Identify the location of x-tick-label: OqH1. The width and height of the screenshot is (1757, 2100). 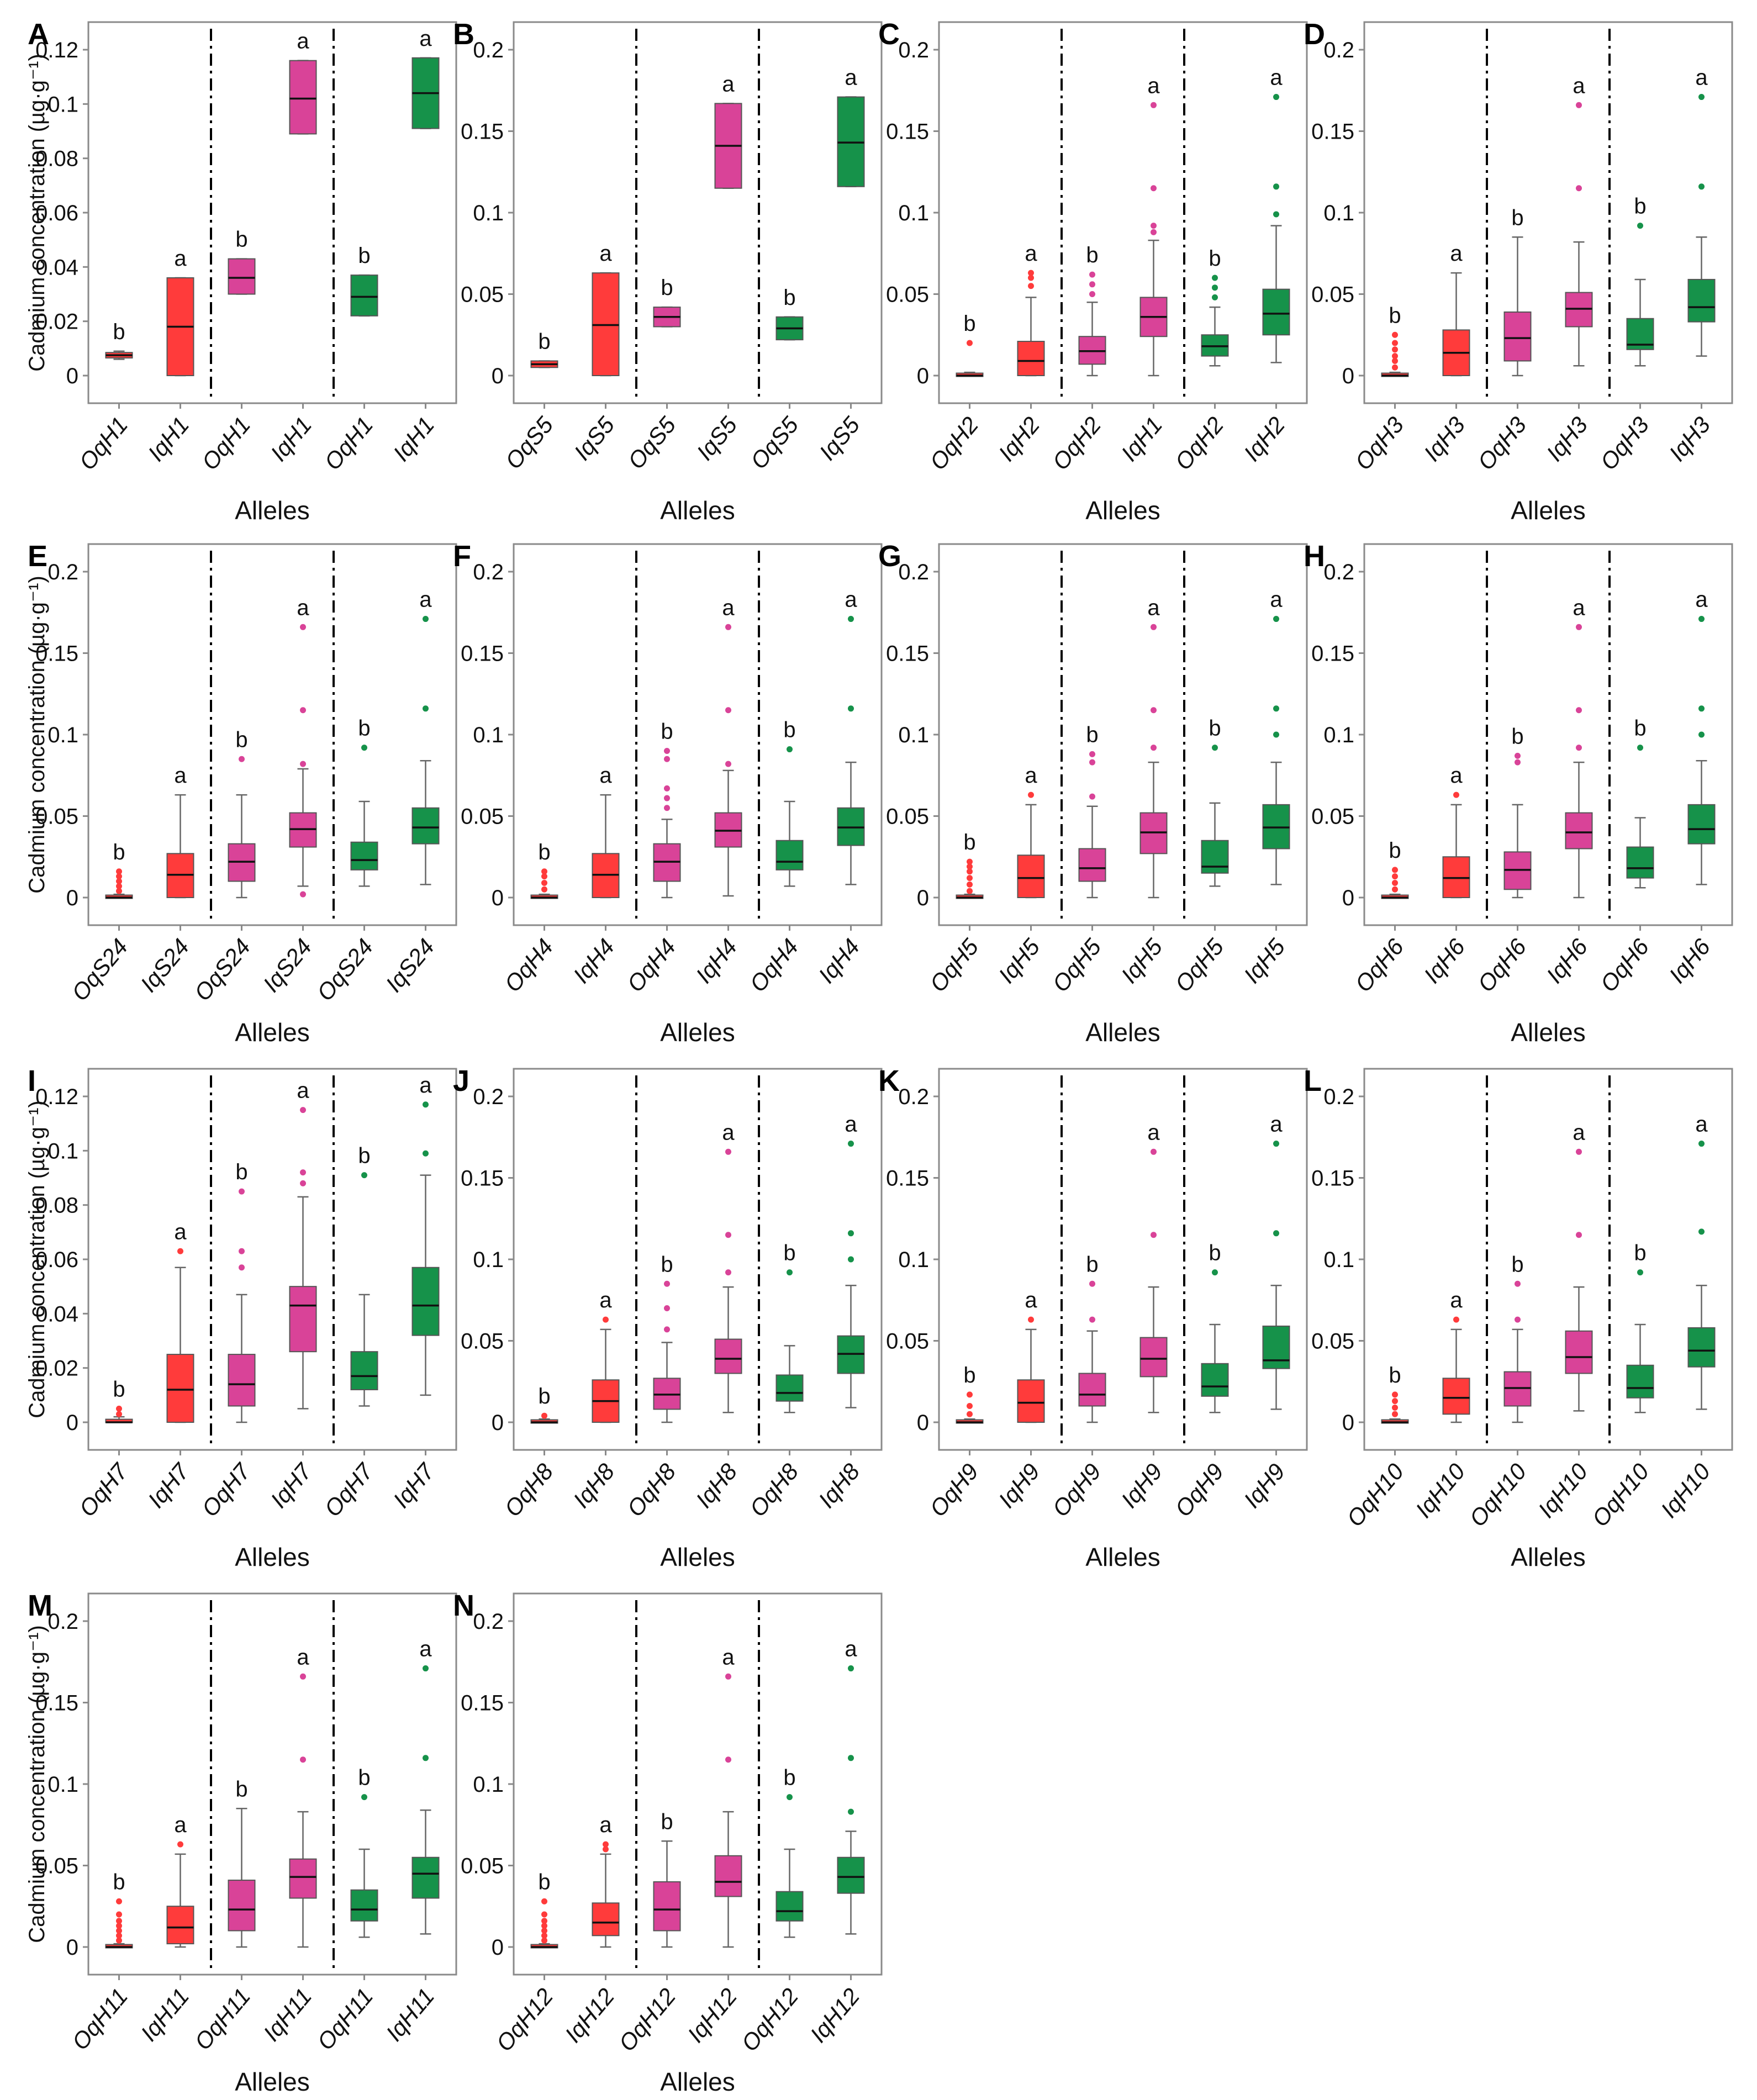
(226, 444).